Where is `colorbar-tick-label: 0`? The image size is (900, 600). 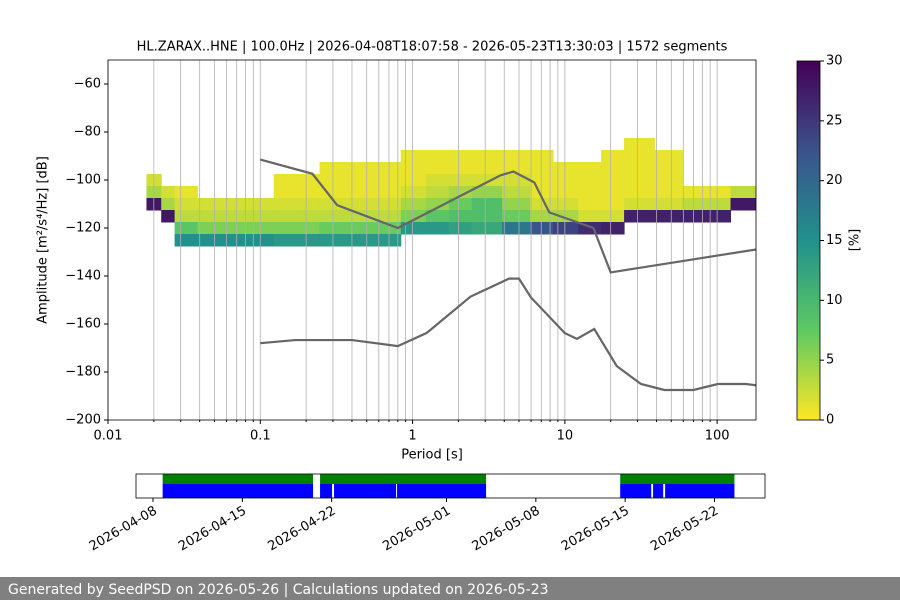
colorbar-tick-label: 0 is located at coordinates (830, 420).